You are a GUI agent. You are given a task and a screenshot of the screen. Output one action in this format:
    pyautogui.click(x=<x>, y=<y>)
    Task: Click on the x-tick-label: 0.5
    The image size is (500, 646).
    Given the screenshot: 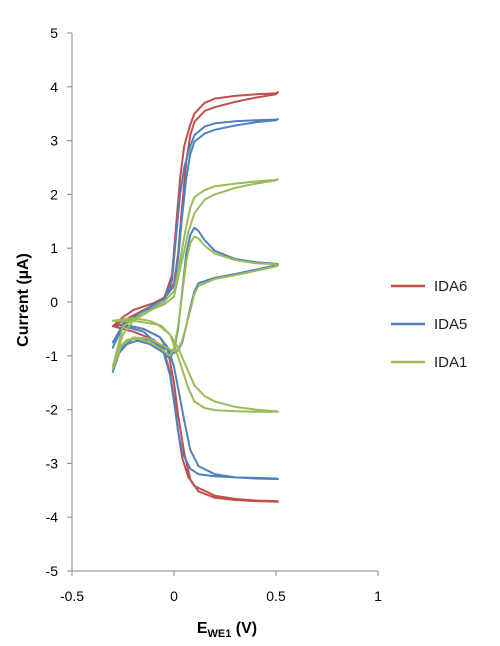 What is the action you would take?
    pyautogui.click(x=276, y=596)
    